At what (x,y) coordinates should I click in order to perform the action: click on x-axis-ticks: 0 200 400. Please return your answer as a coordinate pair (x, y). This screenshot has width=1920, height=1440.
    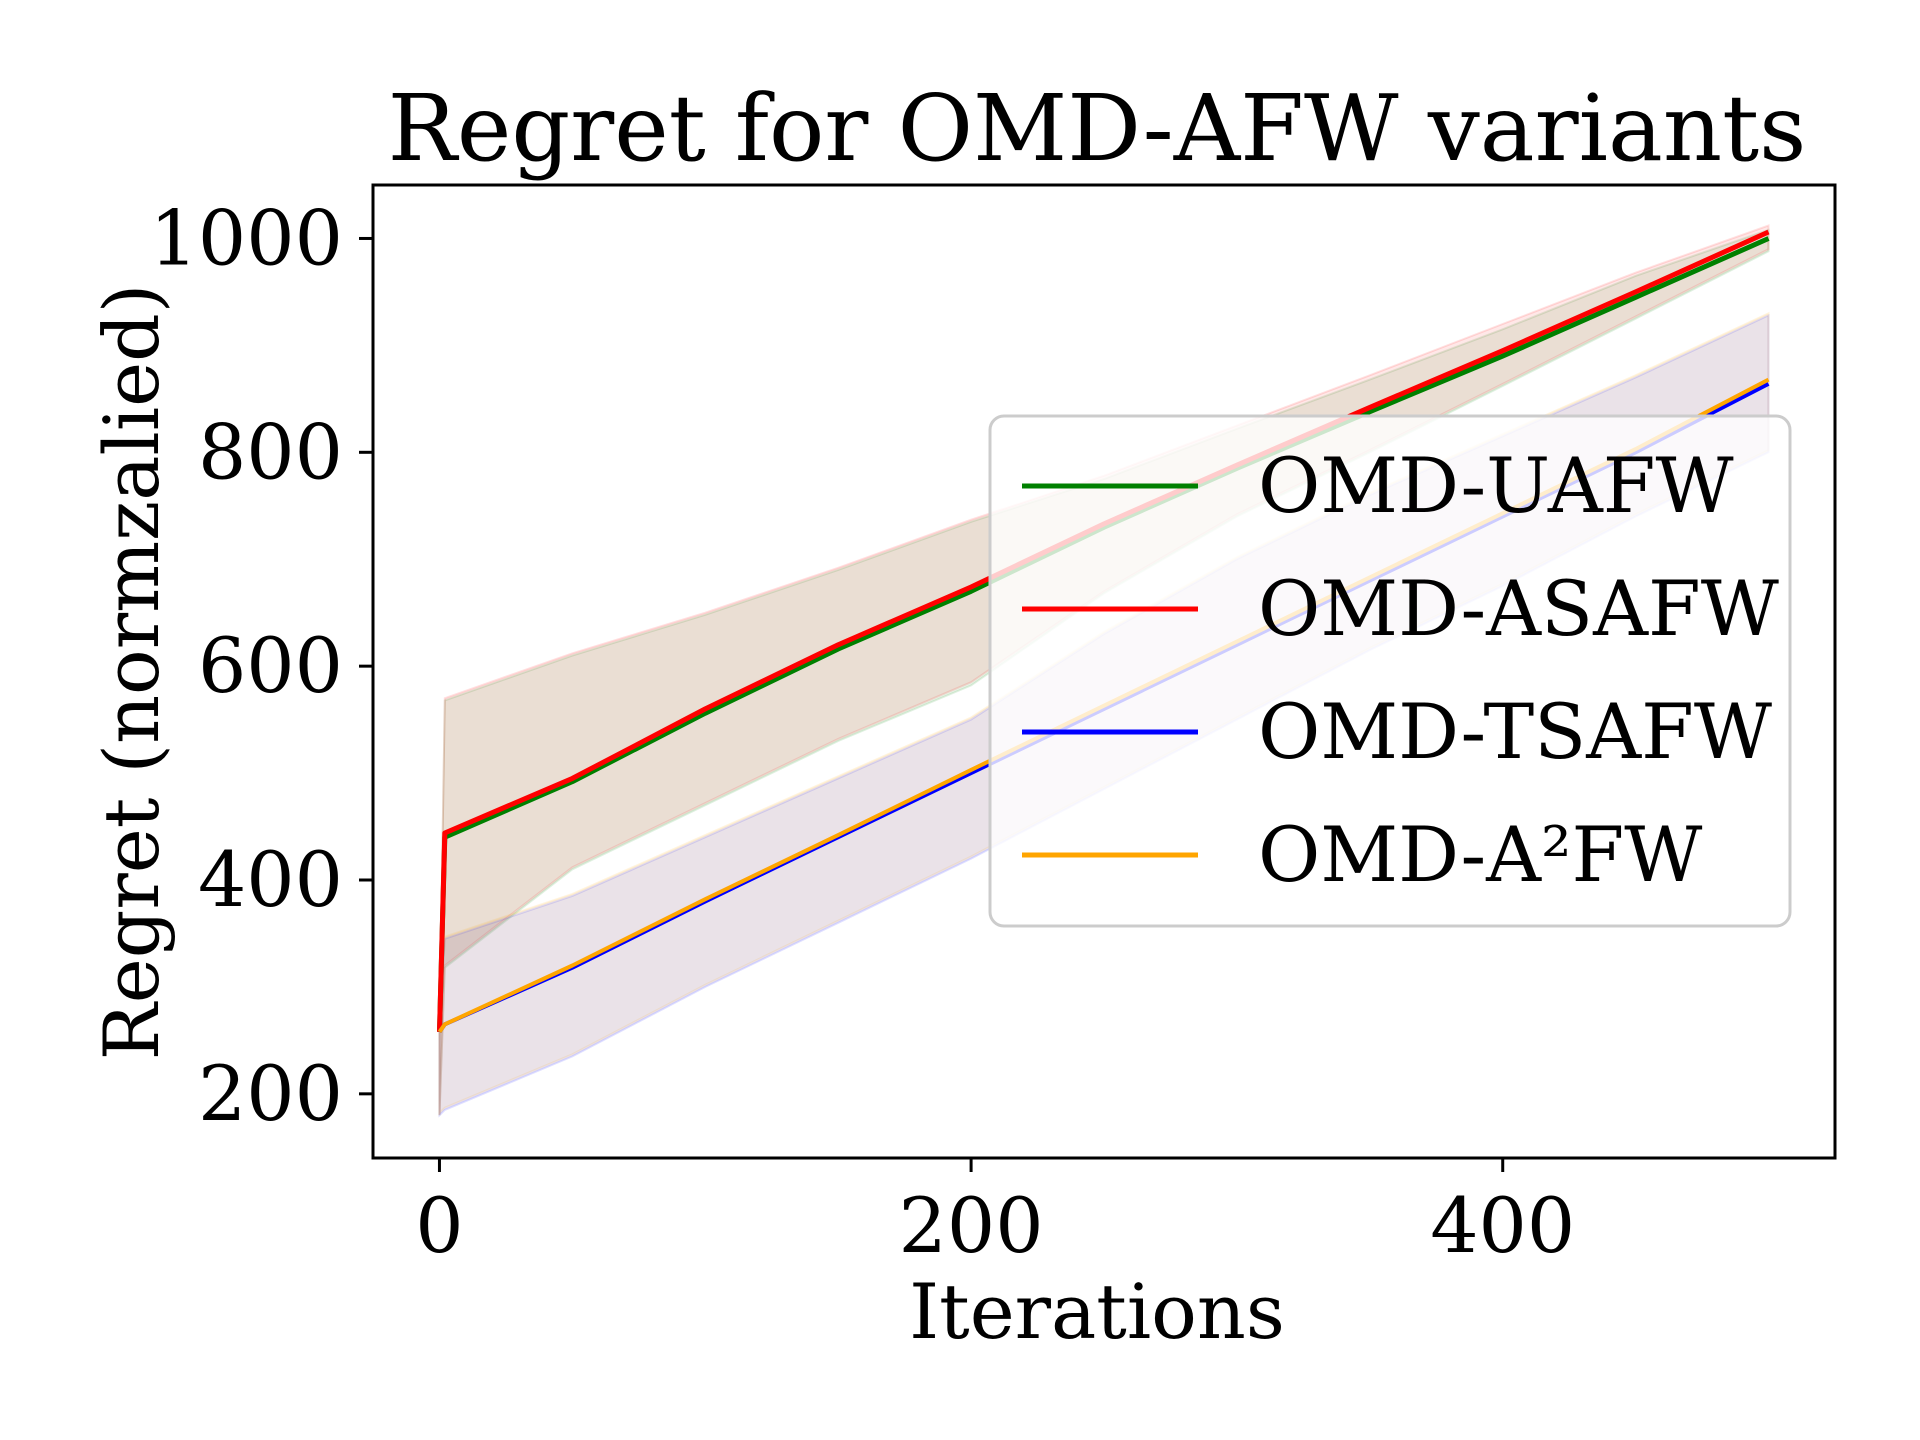
    Looking at the image, I should click on (995, 1214).